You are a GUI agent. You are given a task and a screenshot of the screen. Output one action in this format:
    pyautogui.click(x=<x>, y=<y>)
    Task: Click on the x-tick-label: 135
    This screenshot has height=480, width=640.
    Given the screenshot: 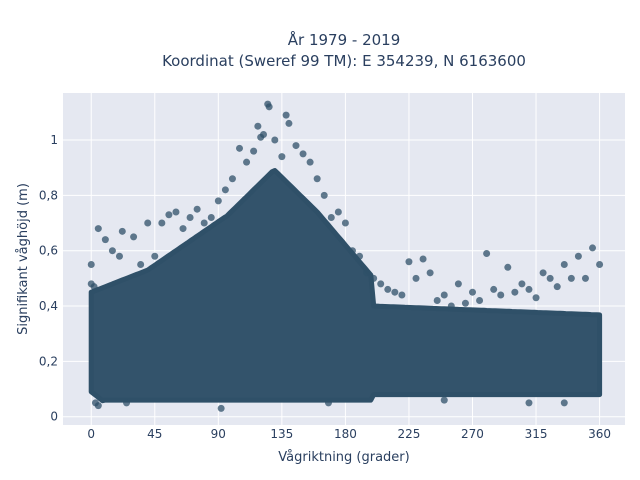 What is the action you would take?
    pyautogui.click(x=281, y=434)
    